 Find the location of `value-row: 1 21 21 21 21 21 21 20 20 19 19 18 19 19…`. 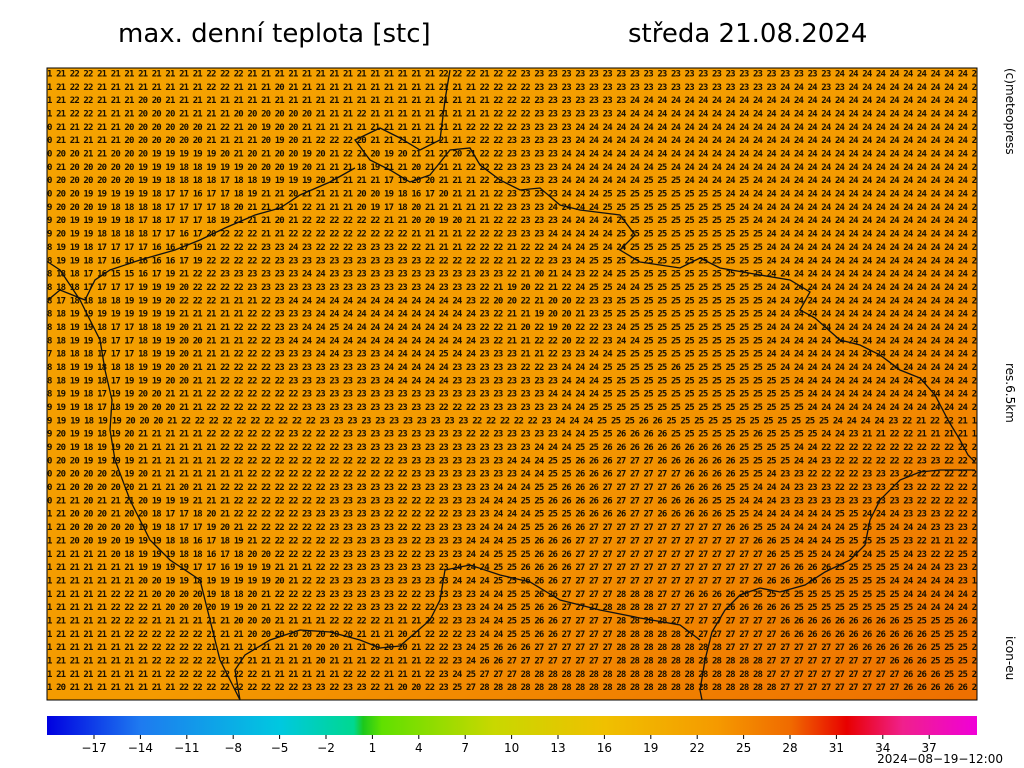

value-row: 1 21 21 21 21 21 21 20 20 19 19 18 19 19… is located at coordinates (512, 581).